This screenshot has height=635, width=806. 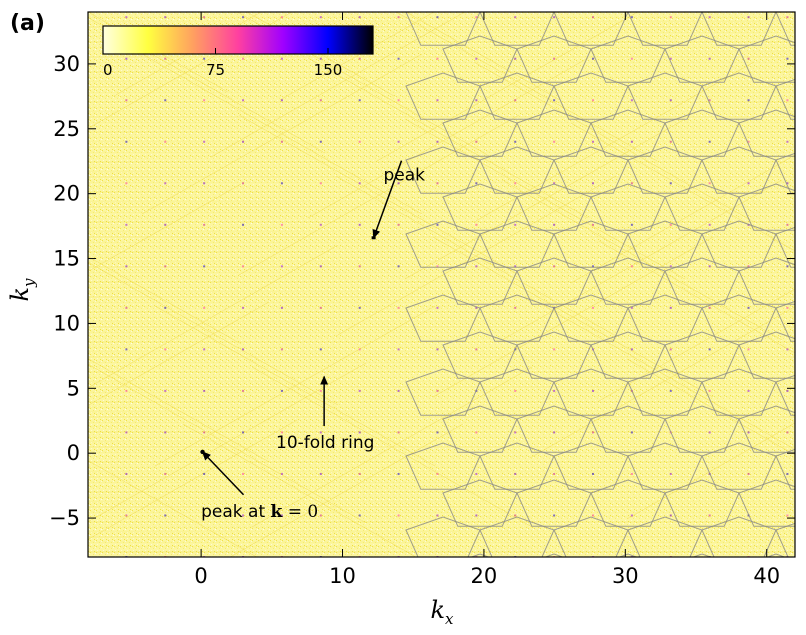 What do you see at coordinates (20, 294) in the screenshot?
I see `y-axis-label-main: k` at bounding box center [20, 294].